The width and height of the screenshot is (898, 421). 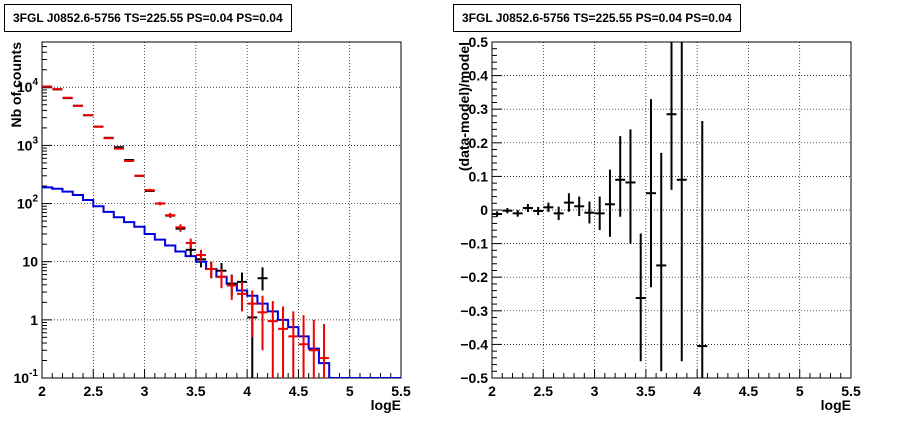 I want to click on y-axis-label: (data-model)/model, so click(x=464, y=106).